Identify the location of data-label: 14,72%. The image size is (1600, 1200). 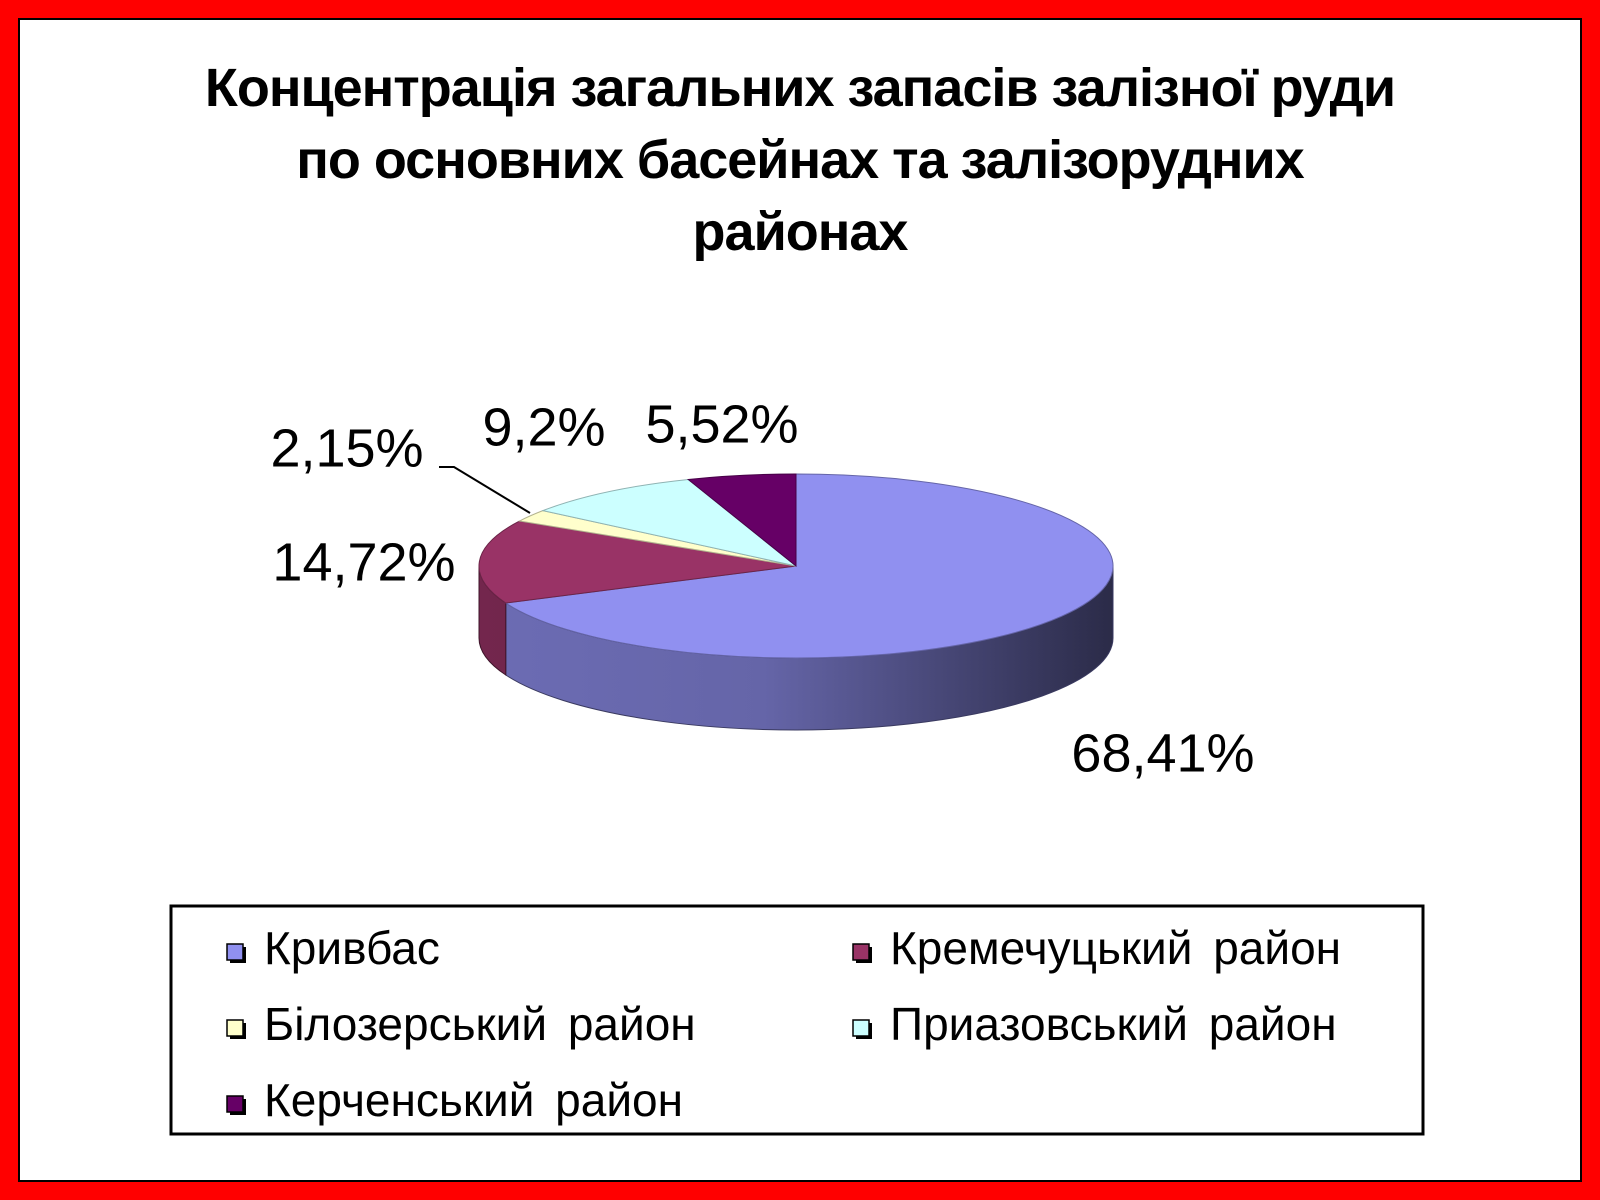
(363, 562).